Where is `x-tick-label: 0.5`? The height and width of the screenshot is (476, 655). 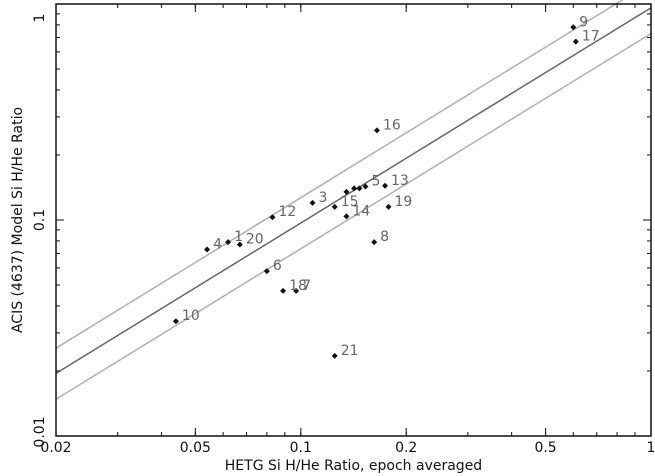
x-tick-label: 0.5 is located at coordinates (545, 448).